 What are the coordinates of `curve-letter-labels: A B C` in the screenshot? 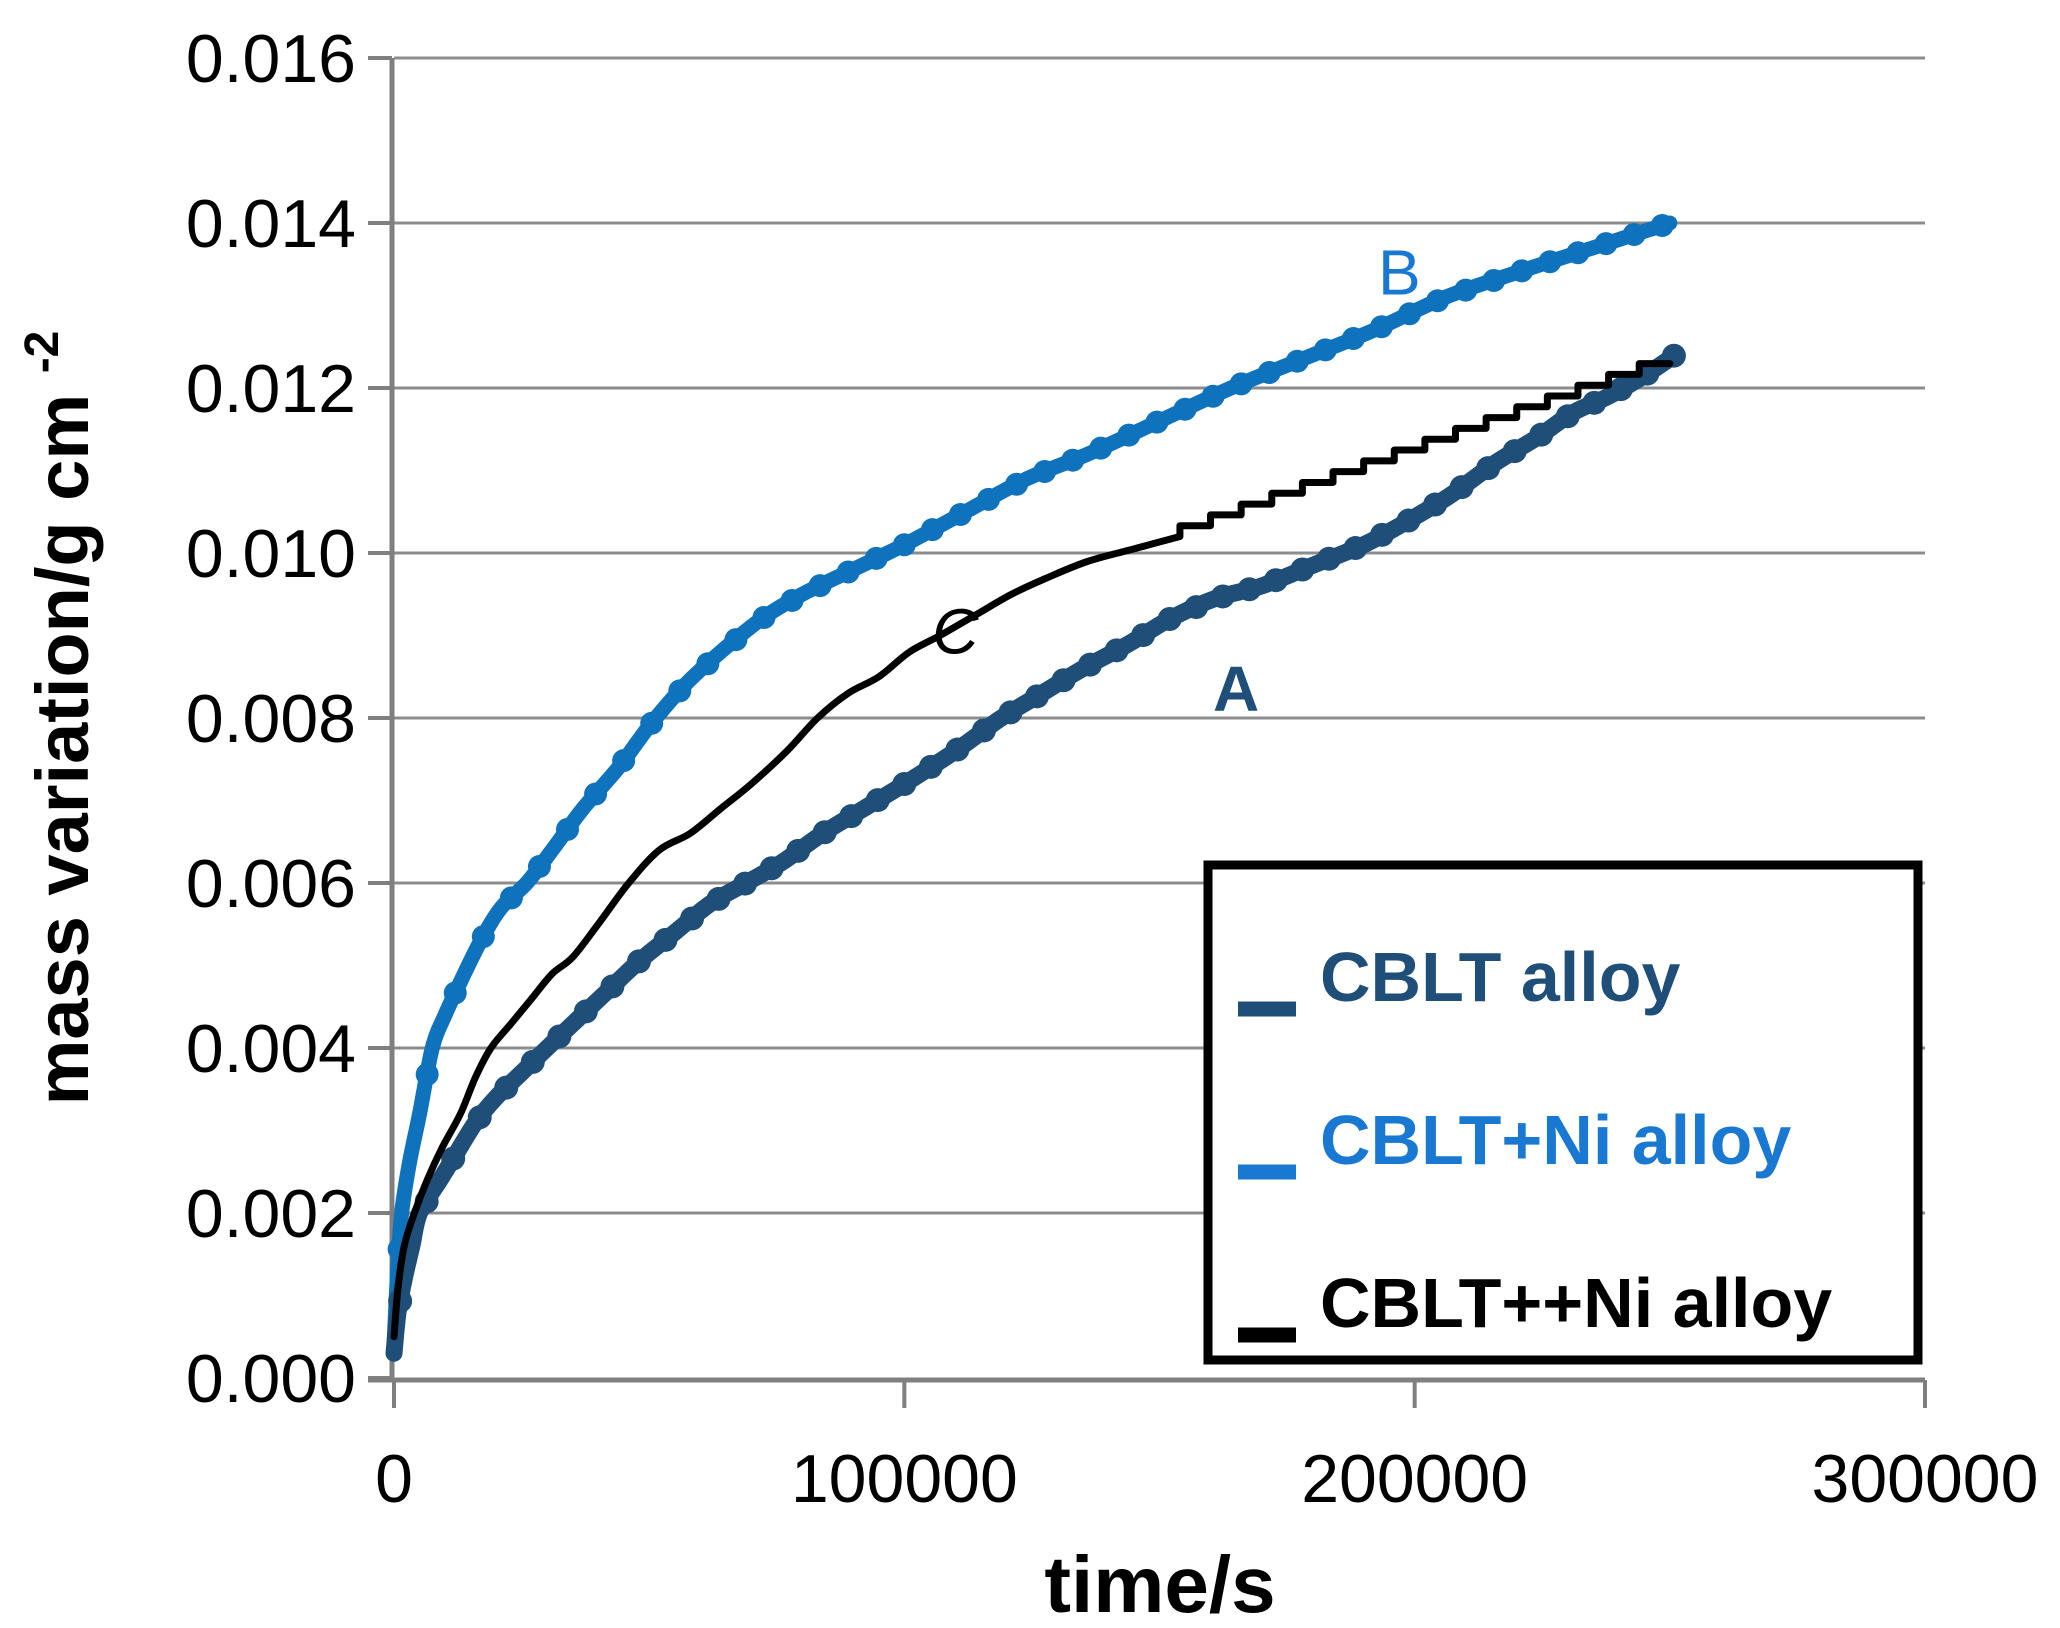 It's located at (1176, 481).